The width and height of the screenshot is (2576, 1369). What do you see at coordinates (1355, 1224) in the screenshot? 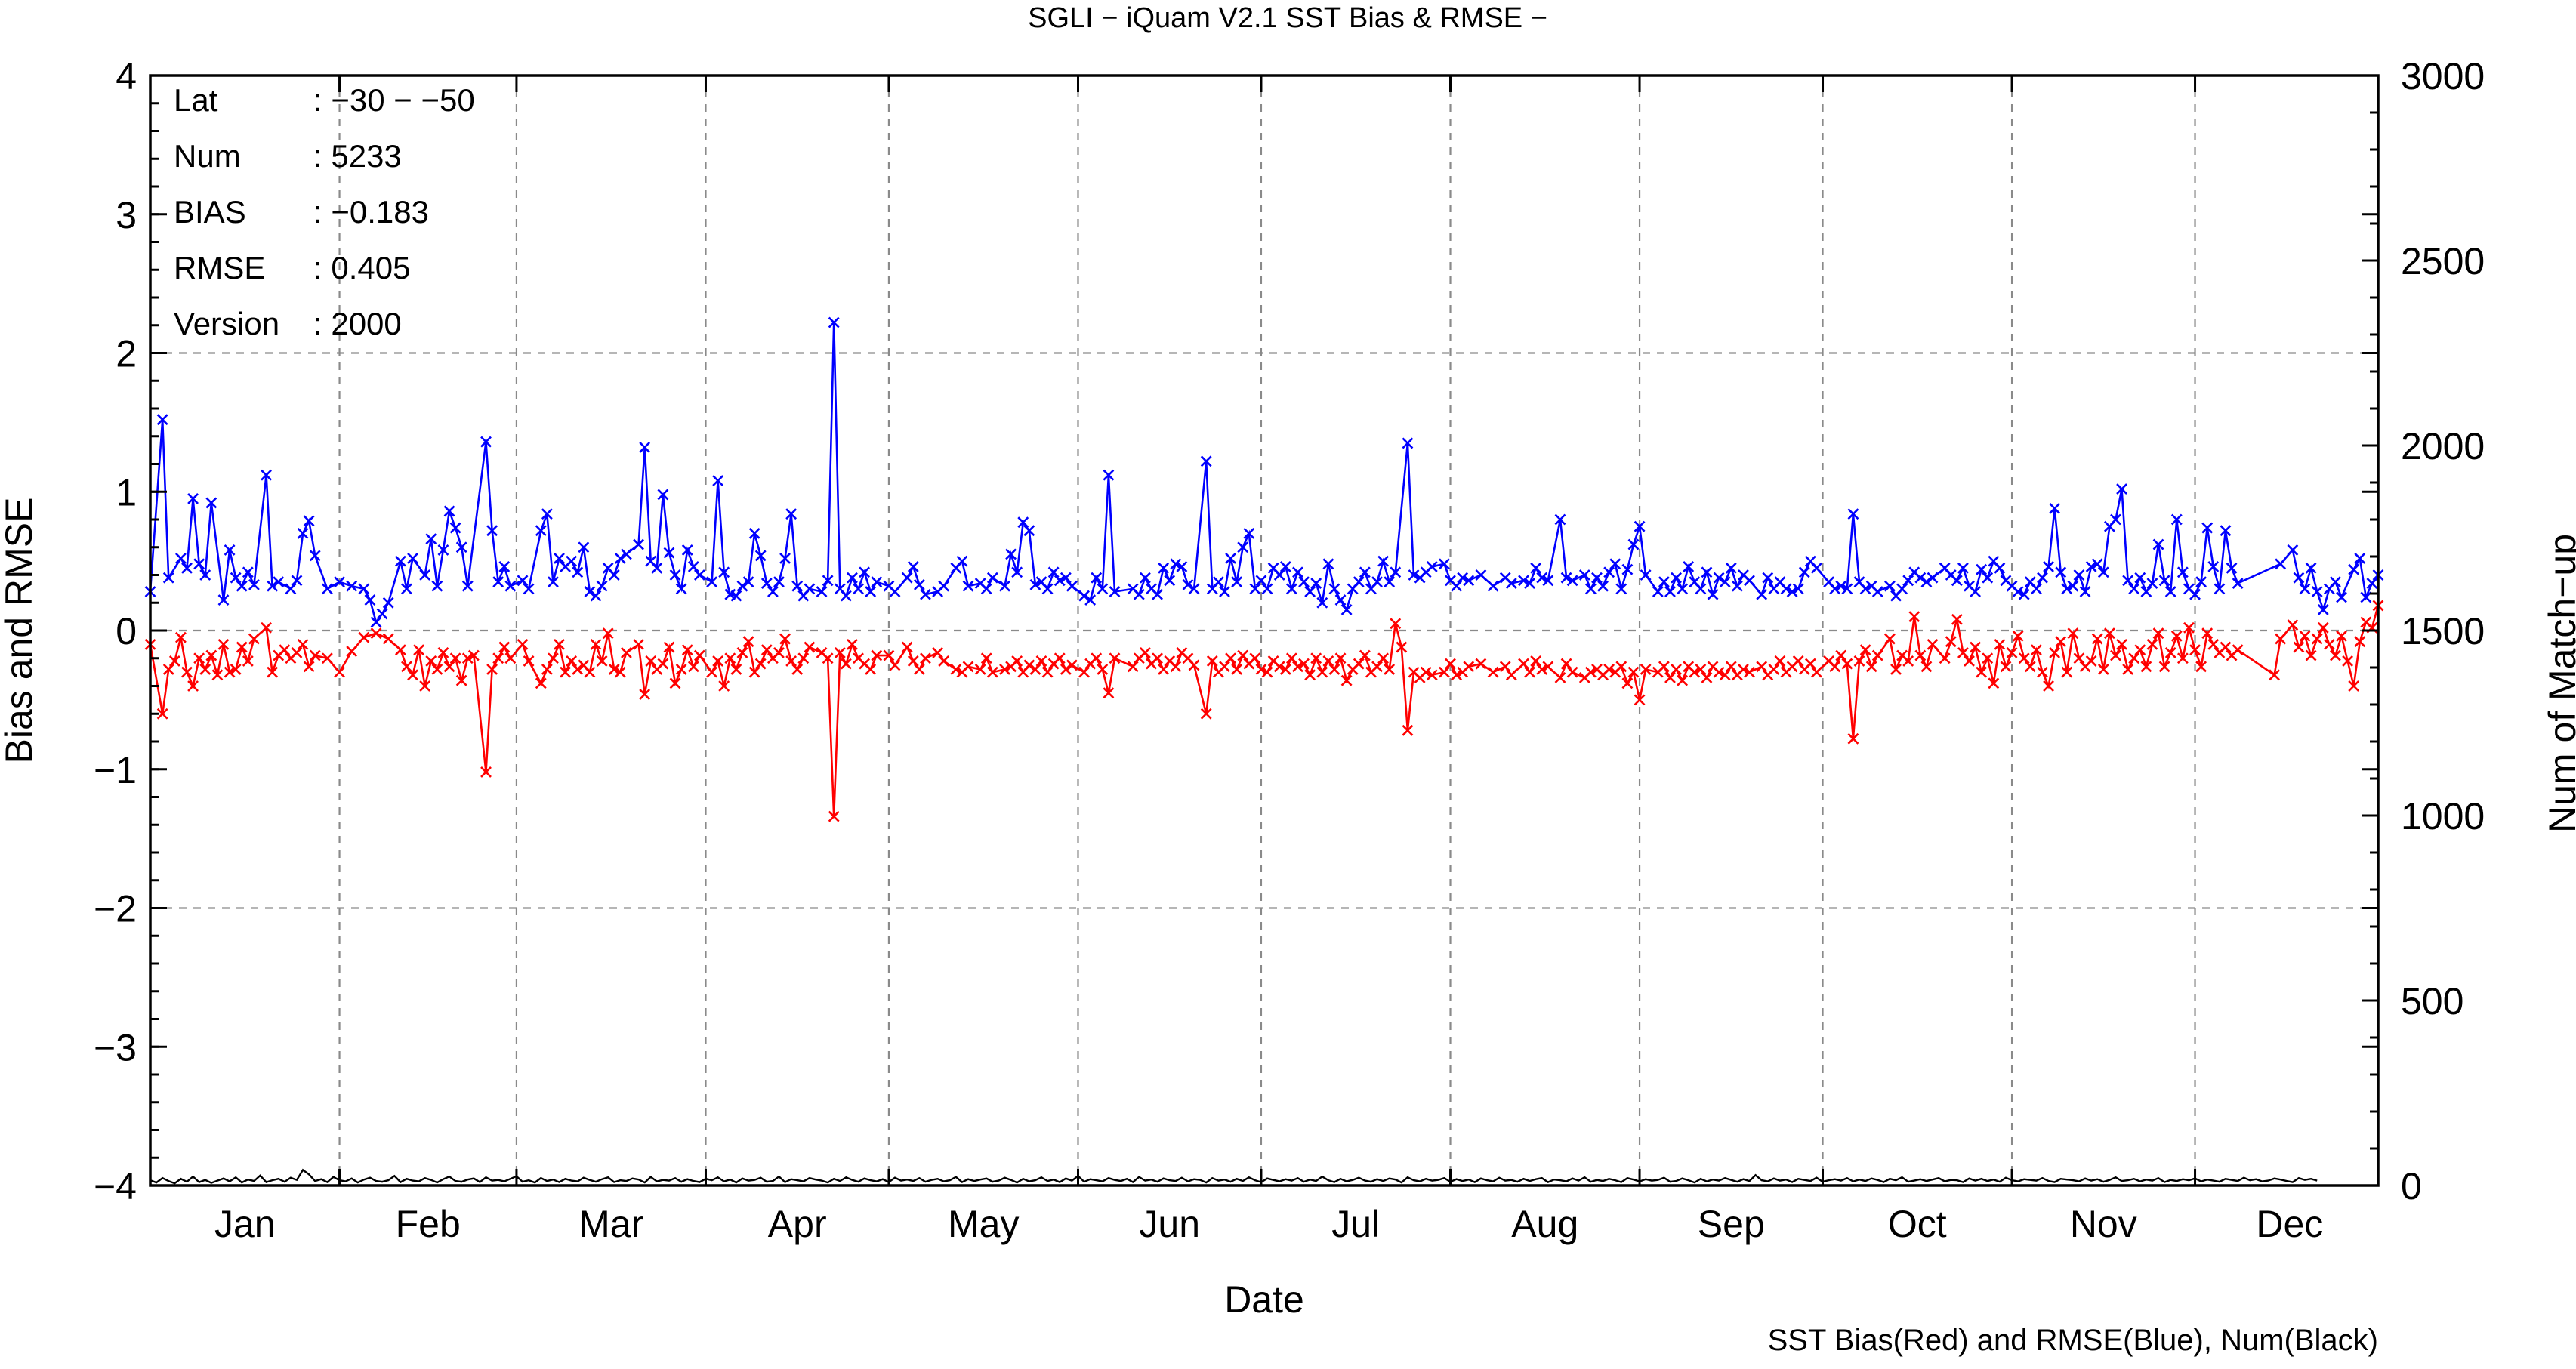
I see `x-tick-label: Jul` at bounding box center [1355, 1224].